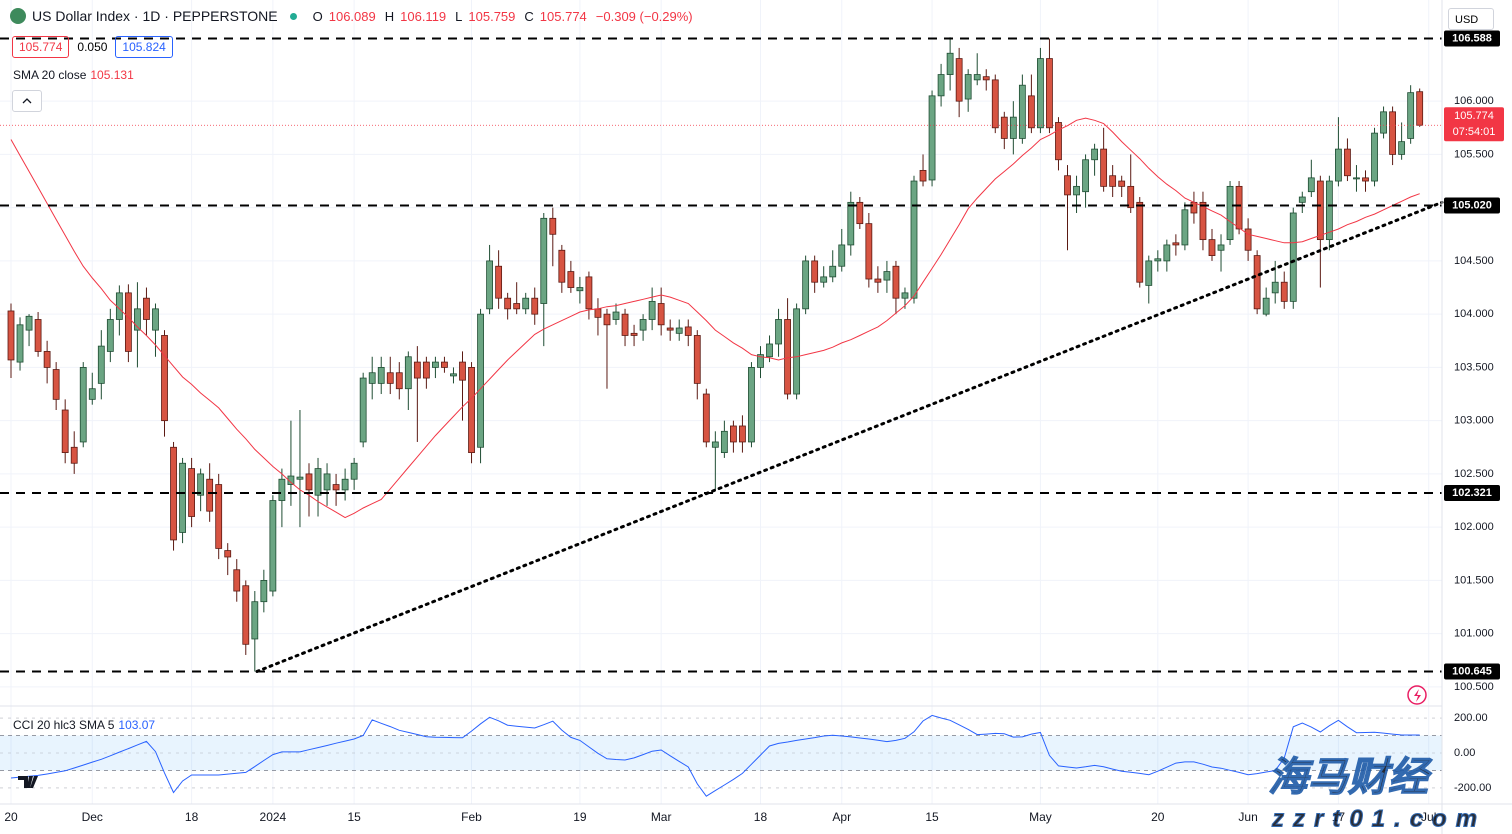 The width and height of the screenshot is (1512, 834). What do you see at coordinates (41, 47) in the screenshot?
I see `sell-price: 105.774` at bounding box center [41, 47].